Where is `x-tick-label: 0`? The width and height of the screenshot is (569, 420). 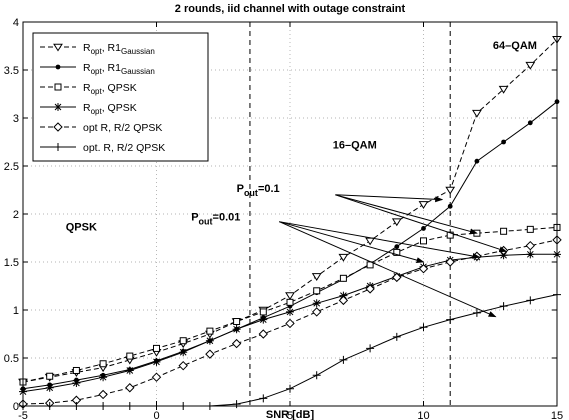
x-tick-label: 0 is located at coordinates (156, 415).